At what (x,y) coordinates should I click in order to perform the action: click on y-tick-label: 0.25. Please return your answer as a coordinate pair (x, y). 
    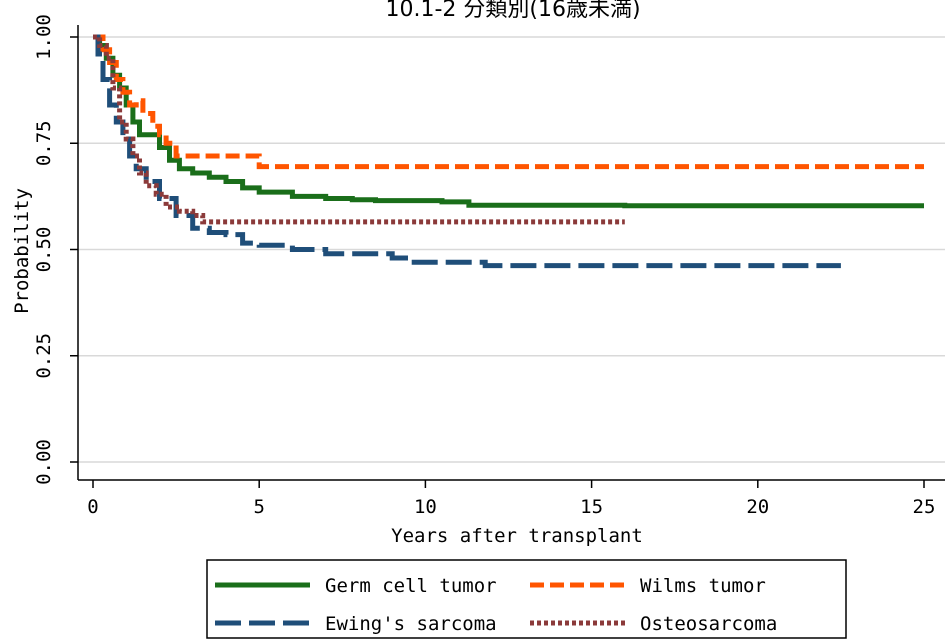
    Looking at the image, I should click on (44, 356).